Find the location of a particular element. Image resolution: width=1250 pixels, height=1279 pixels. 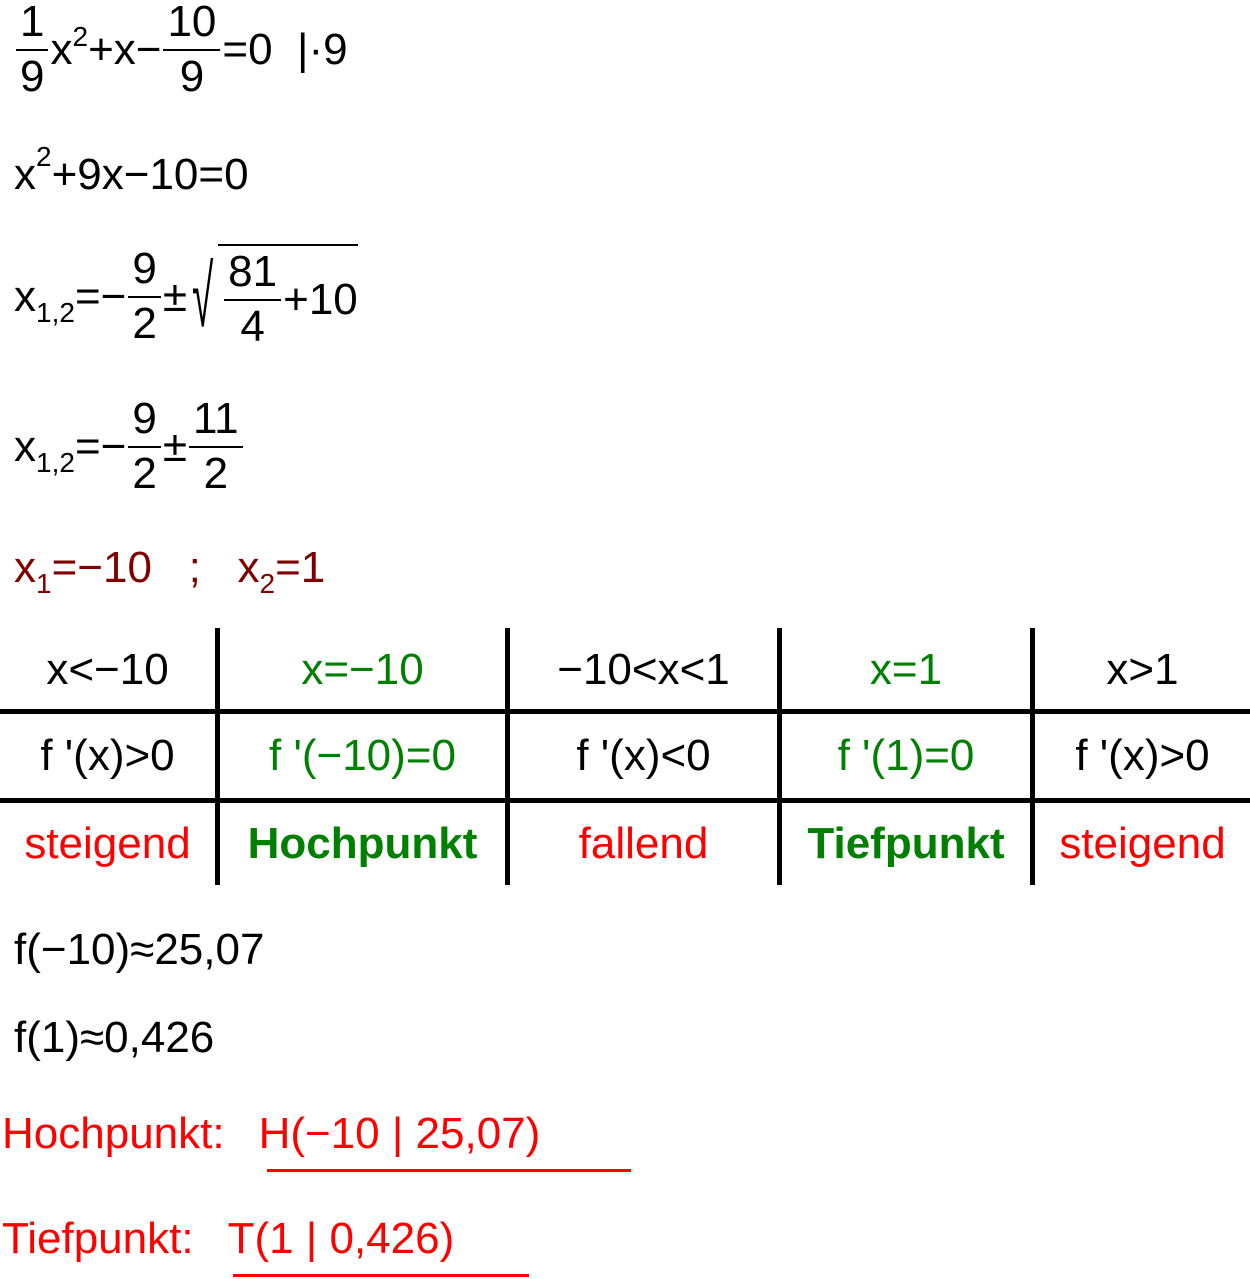

equation-step-2: x 2 +9x−10=0 is located at coordinates (131, 173).